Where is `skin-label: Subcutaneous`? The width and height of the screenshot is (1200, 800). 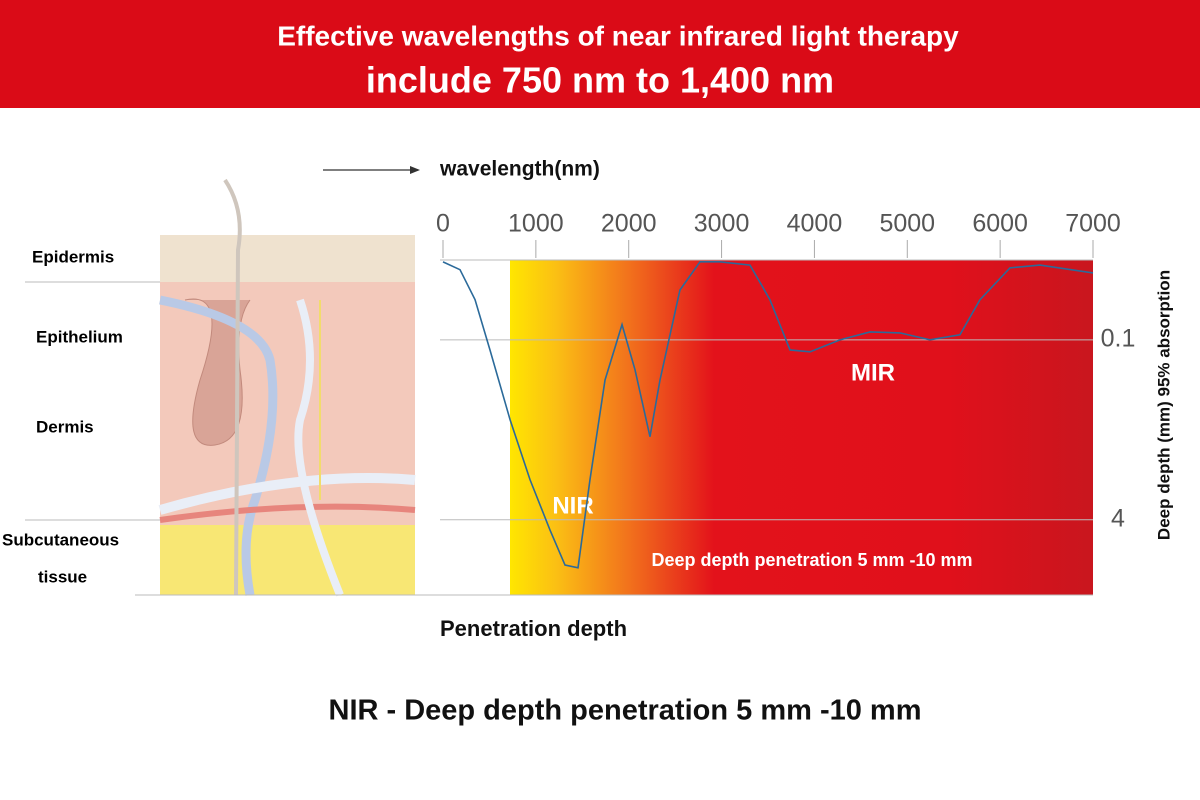 skin-label: Subcutaneous is located at coordinates (60, 539).